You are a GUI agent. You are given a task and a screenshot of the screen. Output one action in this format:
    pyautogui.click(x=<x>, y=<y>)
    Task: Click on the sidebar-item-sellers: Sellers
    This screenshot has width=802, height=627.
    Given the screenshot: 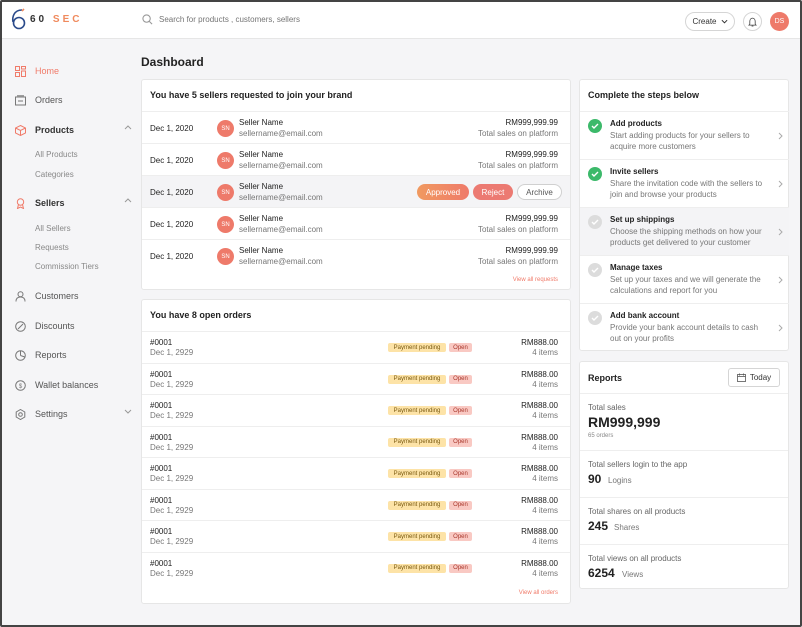 What is the action you would take?
    pyautogui.click(x=74, y=203)
    